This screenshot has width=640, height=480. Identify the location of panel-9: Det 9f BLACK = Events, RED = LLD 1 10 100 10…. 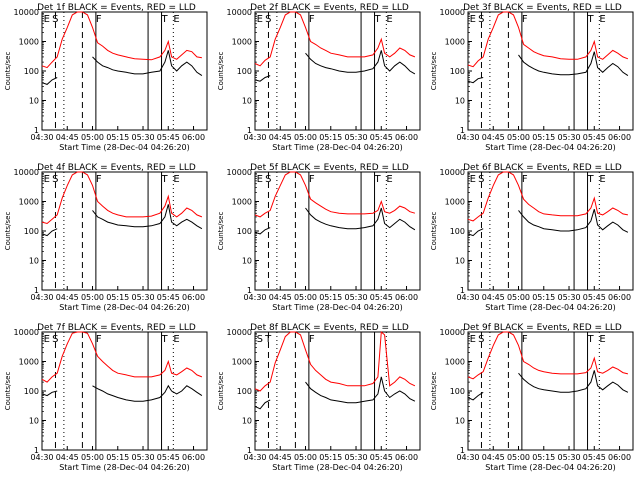
(532, 397).